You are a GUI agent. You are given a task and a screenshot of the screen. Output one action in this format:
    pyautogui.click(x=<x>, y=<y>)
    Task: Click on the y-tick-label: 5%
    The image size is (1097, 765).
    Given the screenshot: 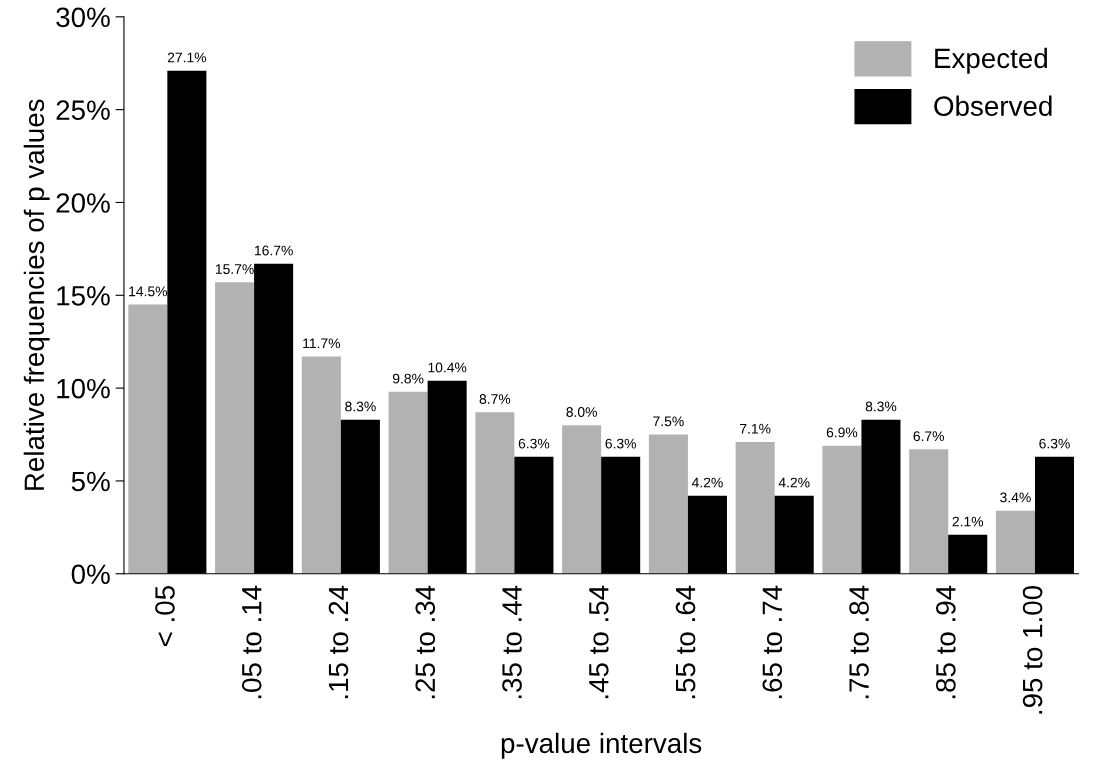 What is the action you would take?
    pyautogui.click(x=90, y=481)
    